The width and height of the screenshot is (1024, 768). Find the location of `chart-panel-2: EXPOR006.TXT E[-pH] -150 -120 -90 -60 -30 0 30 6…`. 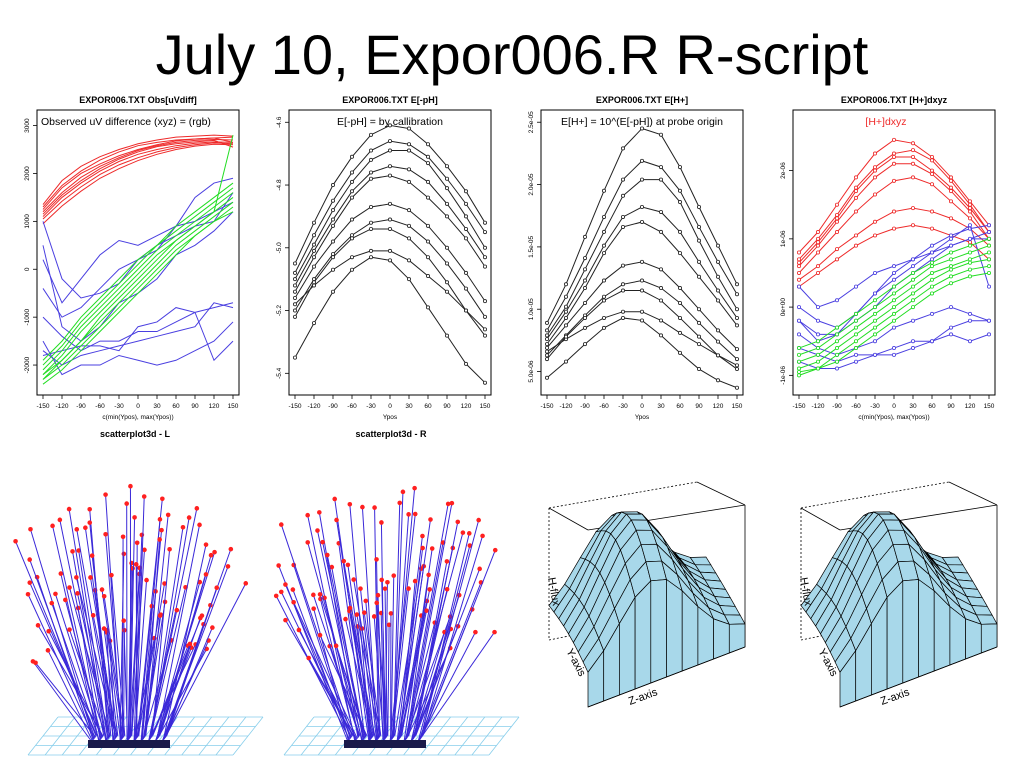

chart-panel-2: EXPOR006.TXT E[-pH] -150 -120 -90 -60 -30 0 30 6… is located at coordinates (384, 258).